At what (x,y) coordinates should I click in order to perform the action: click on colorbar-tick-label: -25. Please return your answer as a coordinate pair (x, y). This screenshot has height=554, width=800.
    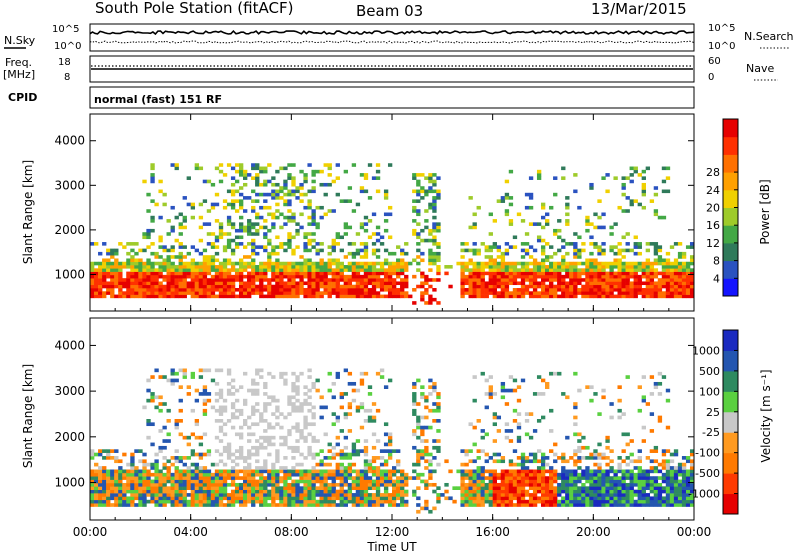
    Looking at the image, I should click on (711, 432).